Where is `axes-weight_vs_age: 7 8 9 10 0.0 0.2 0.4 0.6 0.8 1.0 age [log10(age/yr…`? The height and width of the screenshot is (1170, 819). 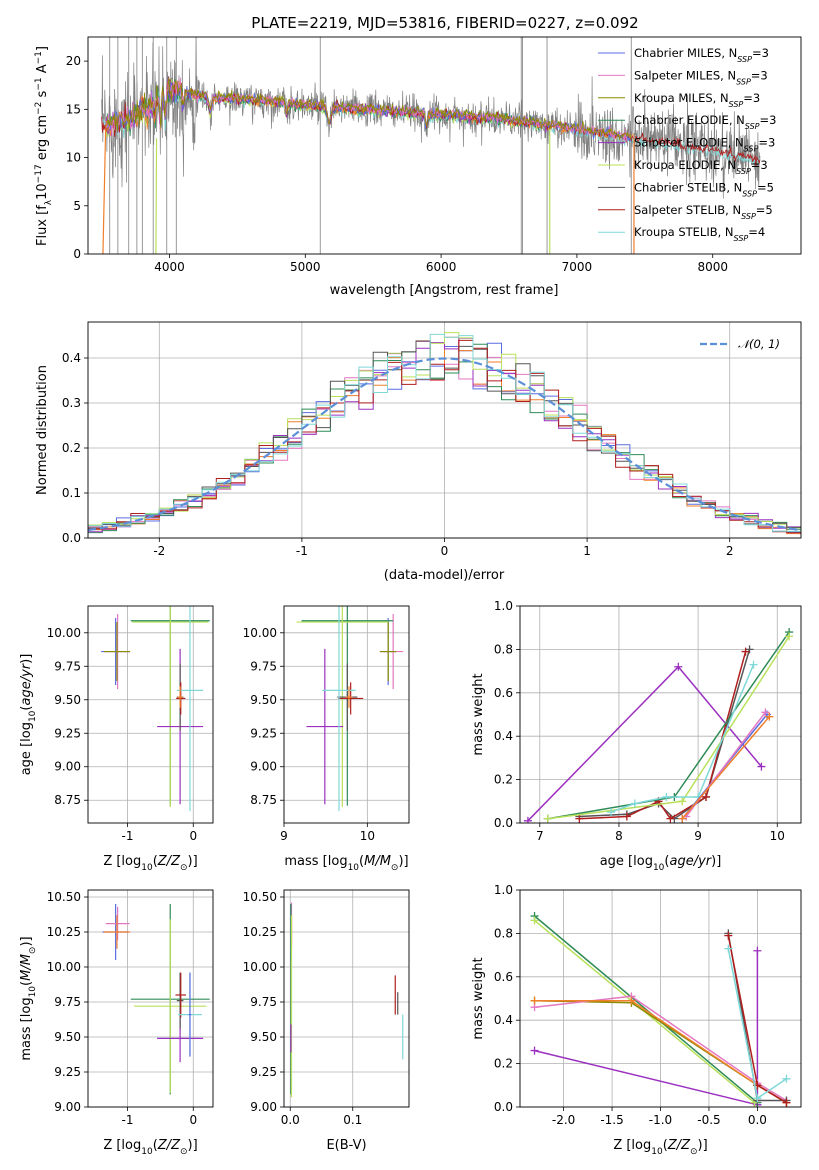 axes-weight_vs_age: 7 8 9 10 0.0 0.2 0.4 0.6 0.8 1.0 age [log10(age/yr… is located at coordinates (636, 736).